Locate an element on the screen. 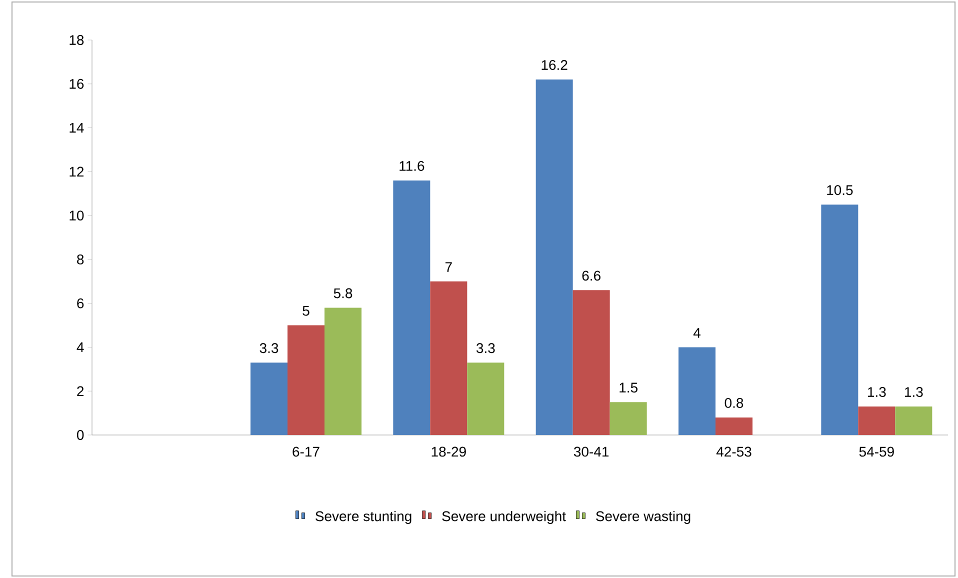  y-tick-label: 18 is located at coordinates (77, 40).